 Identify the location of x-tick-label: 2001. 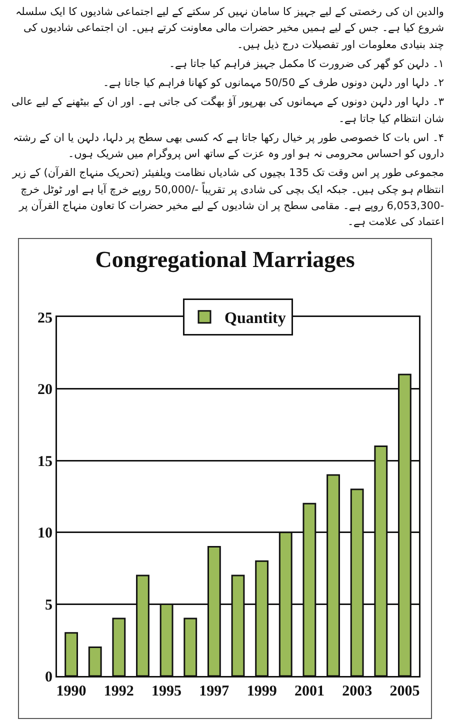
(309, 692).